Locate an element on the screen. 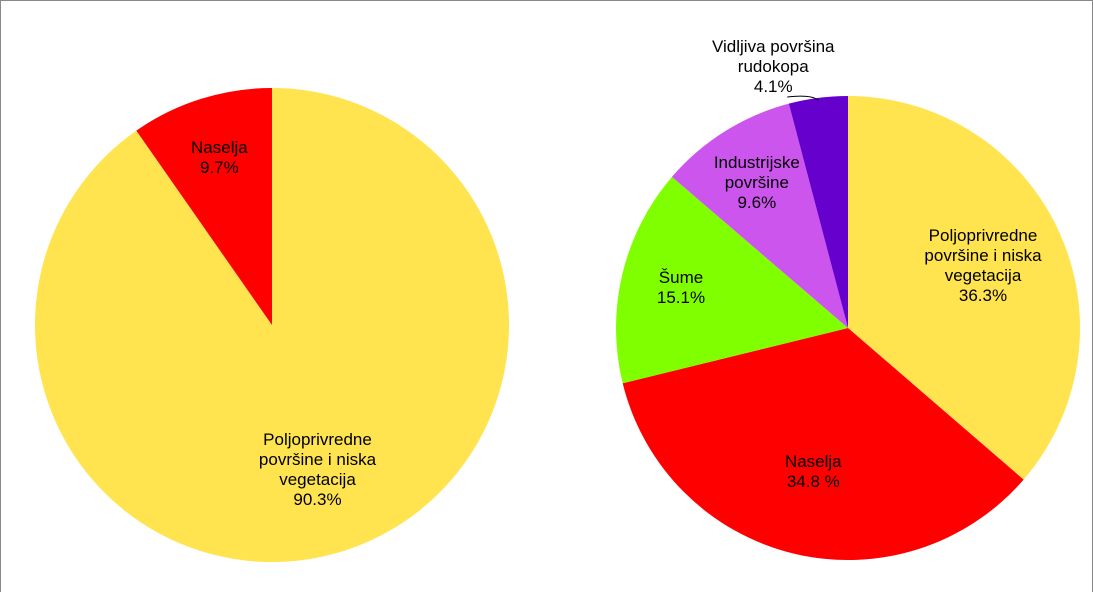 The width and height of the screenshot is (1093, 592). value-label: 34.8 % is located at coordinates (813, 482).